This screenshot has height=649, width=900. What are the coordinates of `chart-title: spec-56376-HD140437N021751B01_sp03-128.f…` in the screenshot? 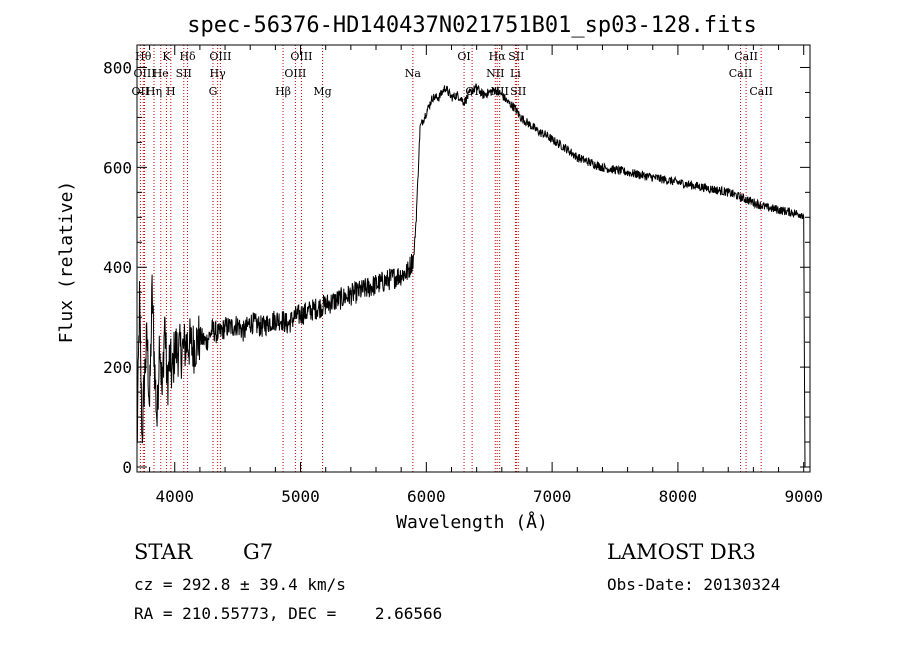 It's located at (472, 25).